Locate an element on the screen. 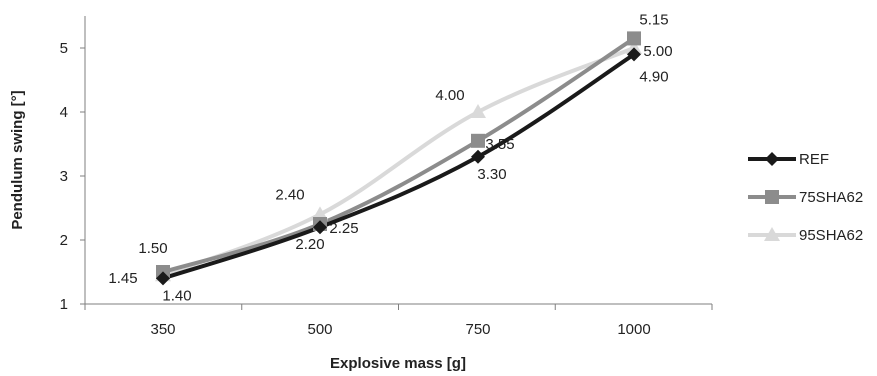 Image resolution: width=877 pixels, height=376 pixels. legend: REF 75SHA62 95SHA62 is located at coordinates (805, 197).